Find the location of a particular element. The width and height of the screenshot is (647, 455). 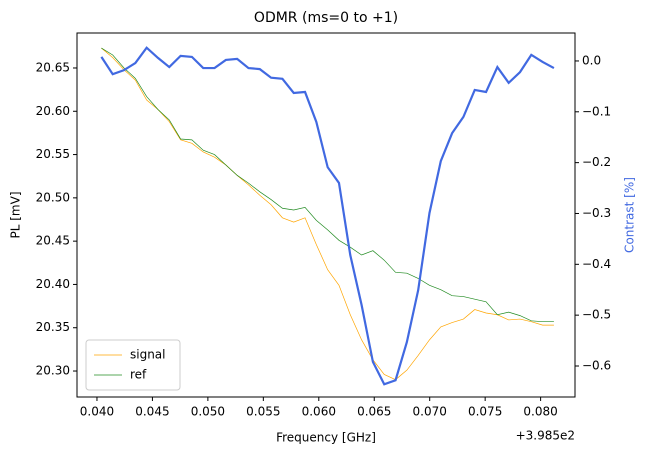

y2-tick-label: −0.4 is located at coordinates (596, 264).